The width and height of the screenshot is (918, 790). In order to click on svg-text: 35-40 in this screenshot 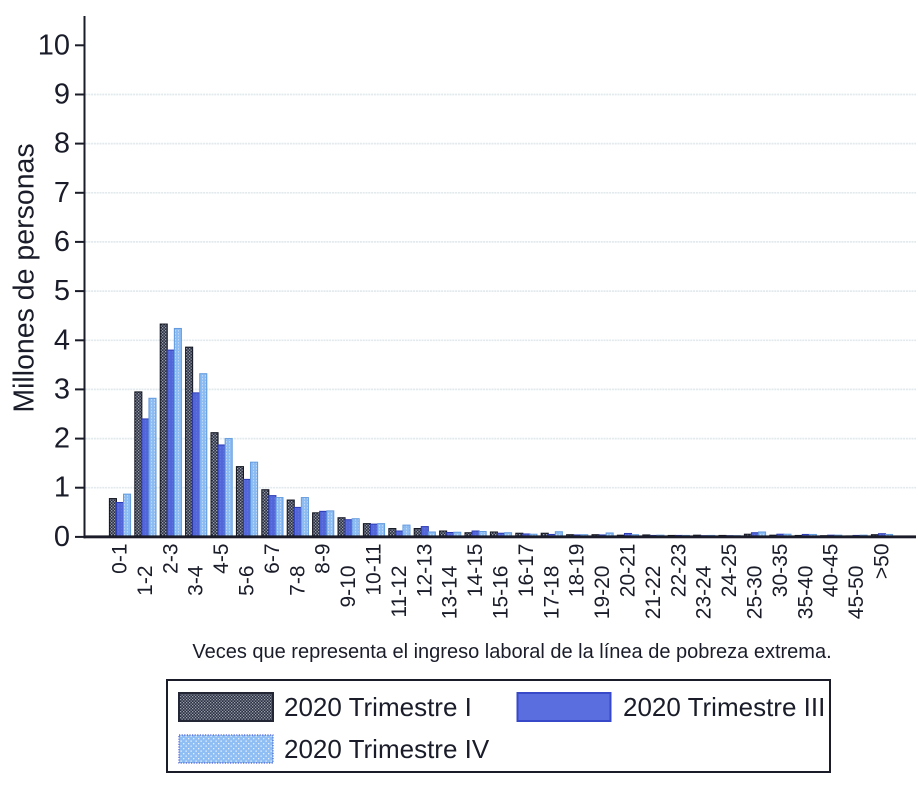, I will do `click(805, 593)`.